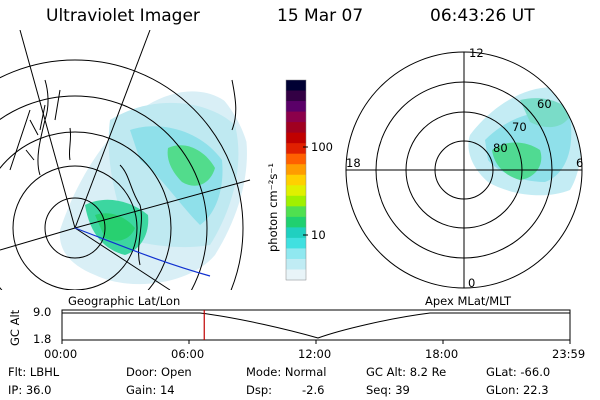  What do you see at coordinates (316, 326) in the screenshot?
I see `orbit-timeline` at bounding box center [316, 326].